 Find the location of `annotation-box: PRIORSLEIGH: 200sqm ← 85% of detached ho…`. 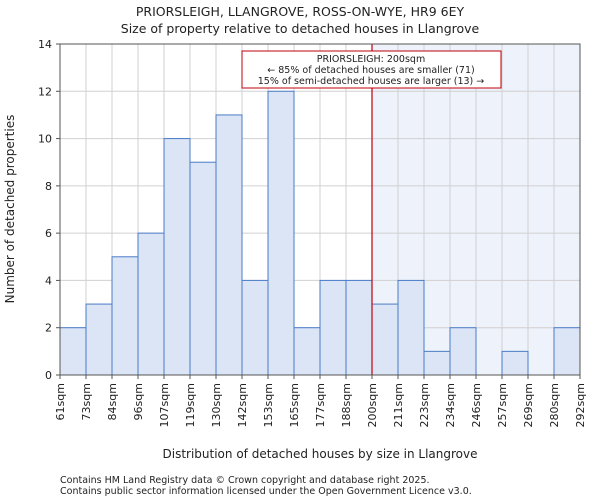

annotation-box: PRIORSLEIGH: 200sqm ← 85% of detached ho… is located at coordinates (371, 69).